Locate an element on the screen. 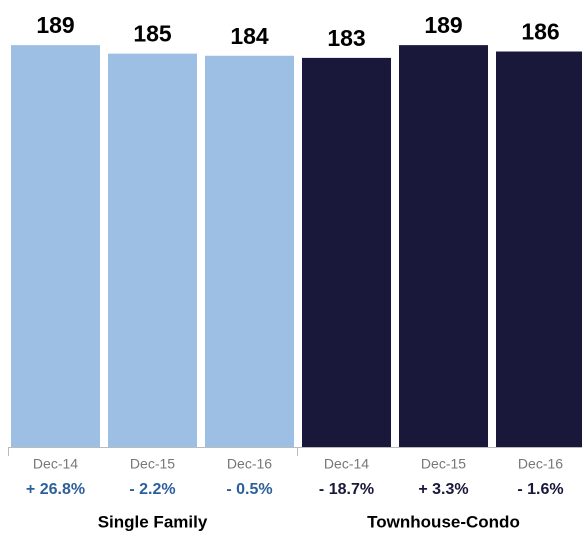 This screenshot has width=582, height=535. change-label: - 0.5% is located at coordinates (249, 489).